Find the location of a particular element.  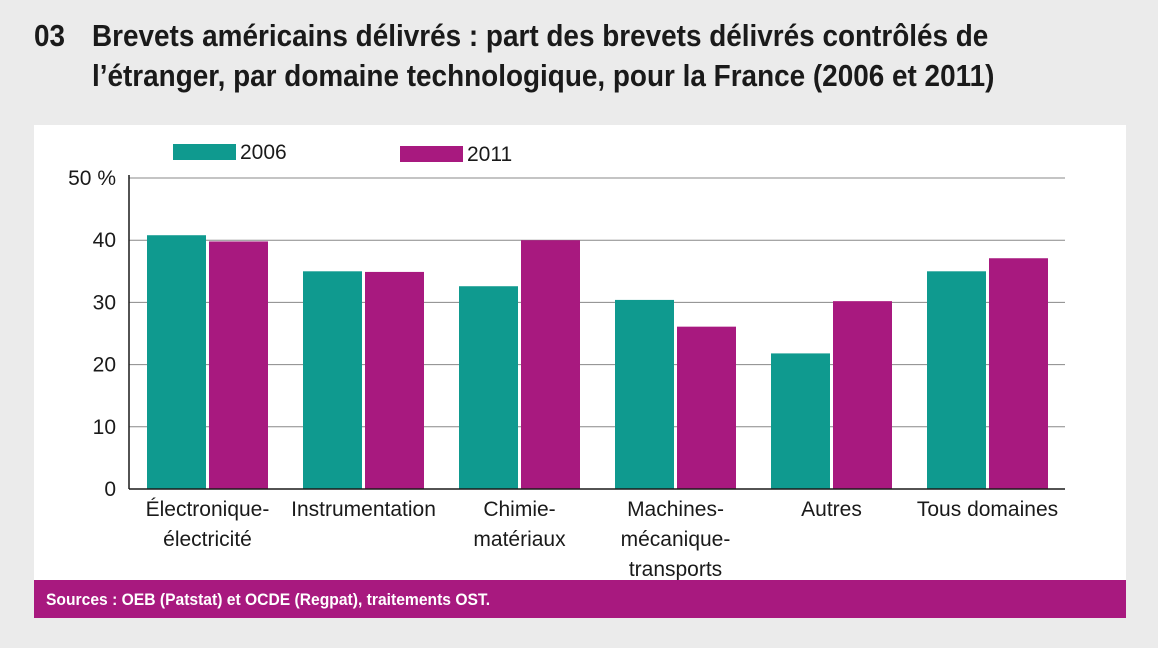

category-label: Instrumentation is located at coordinates (363, 509).